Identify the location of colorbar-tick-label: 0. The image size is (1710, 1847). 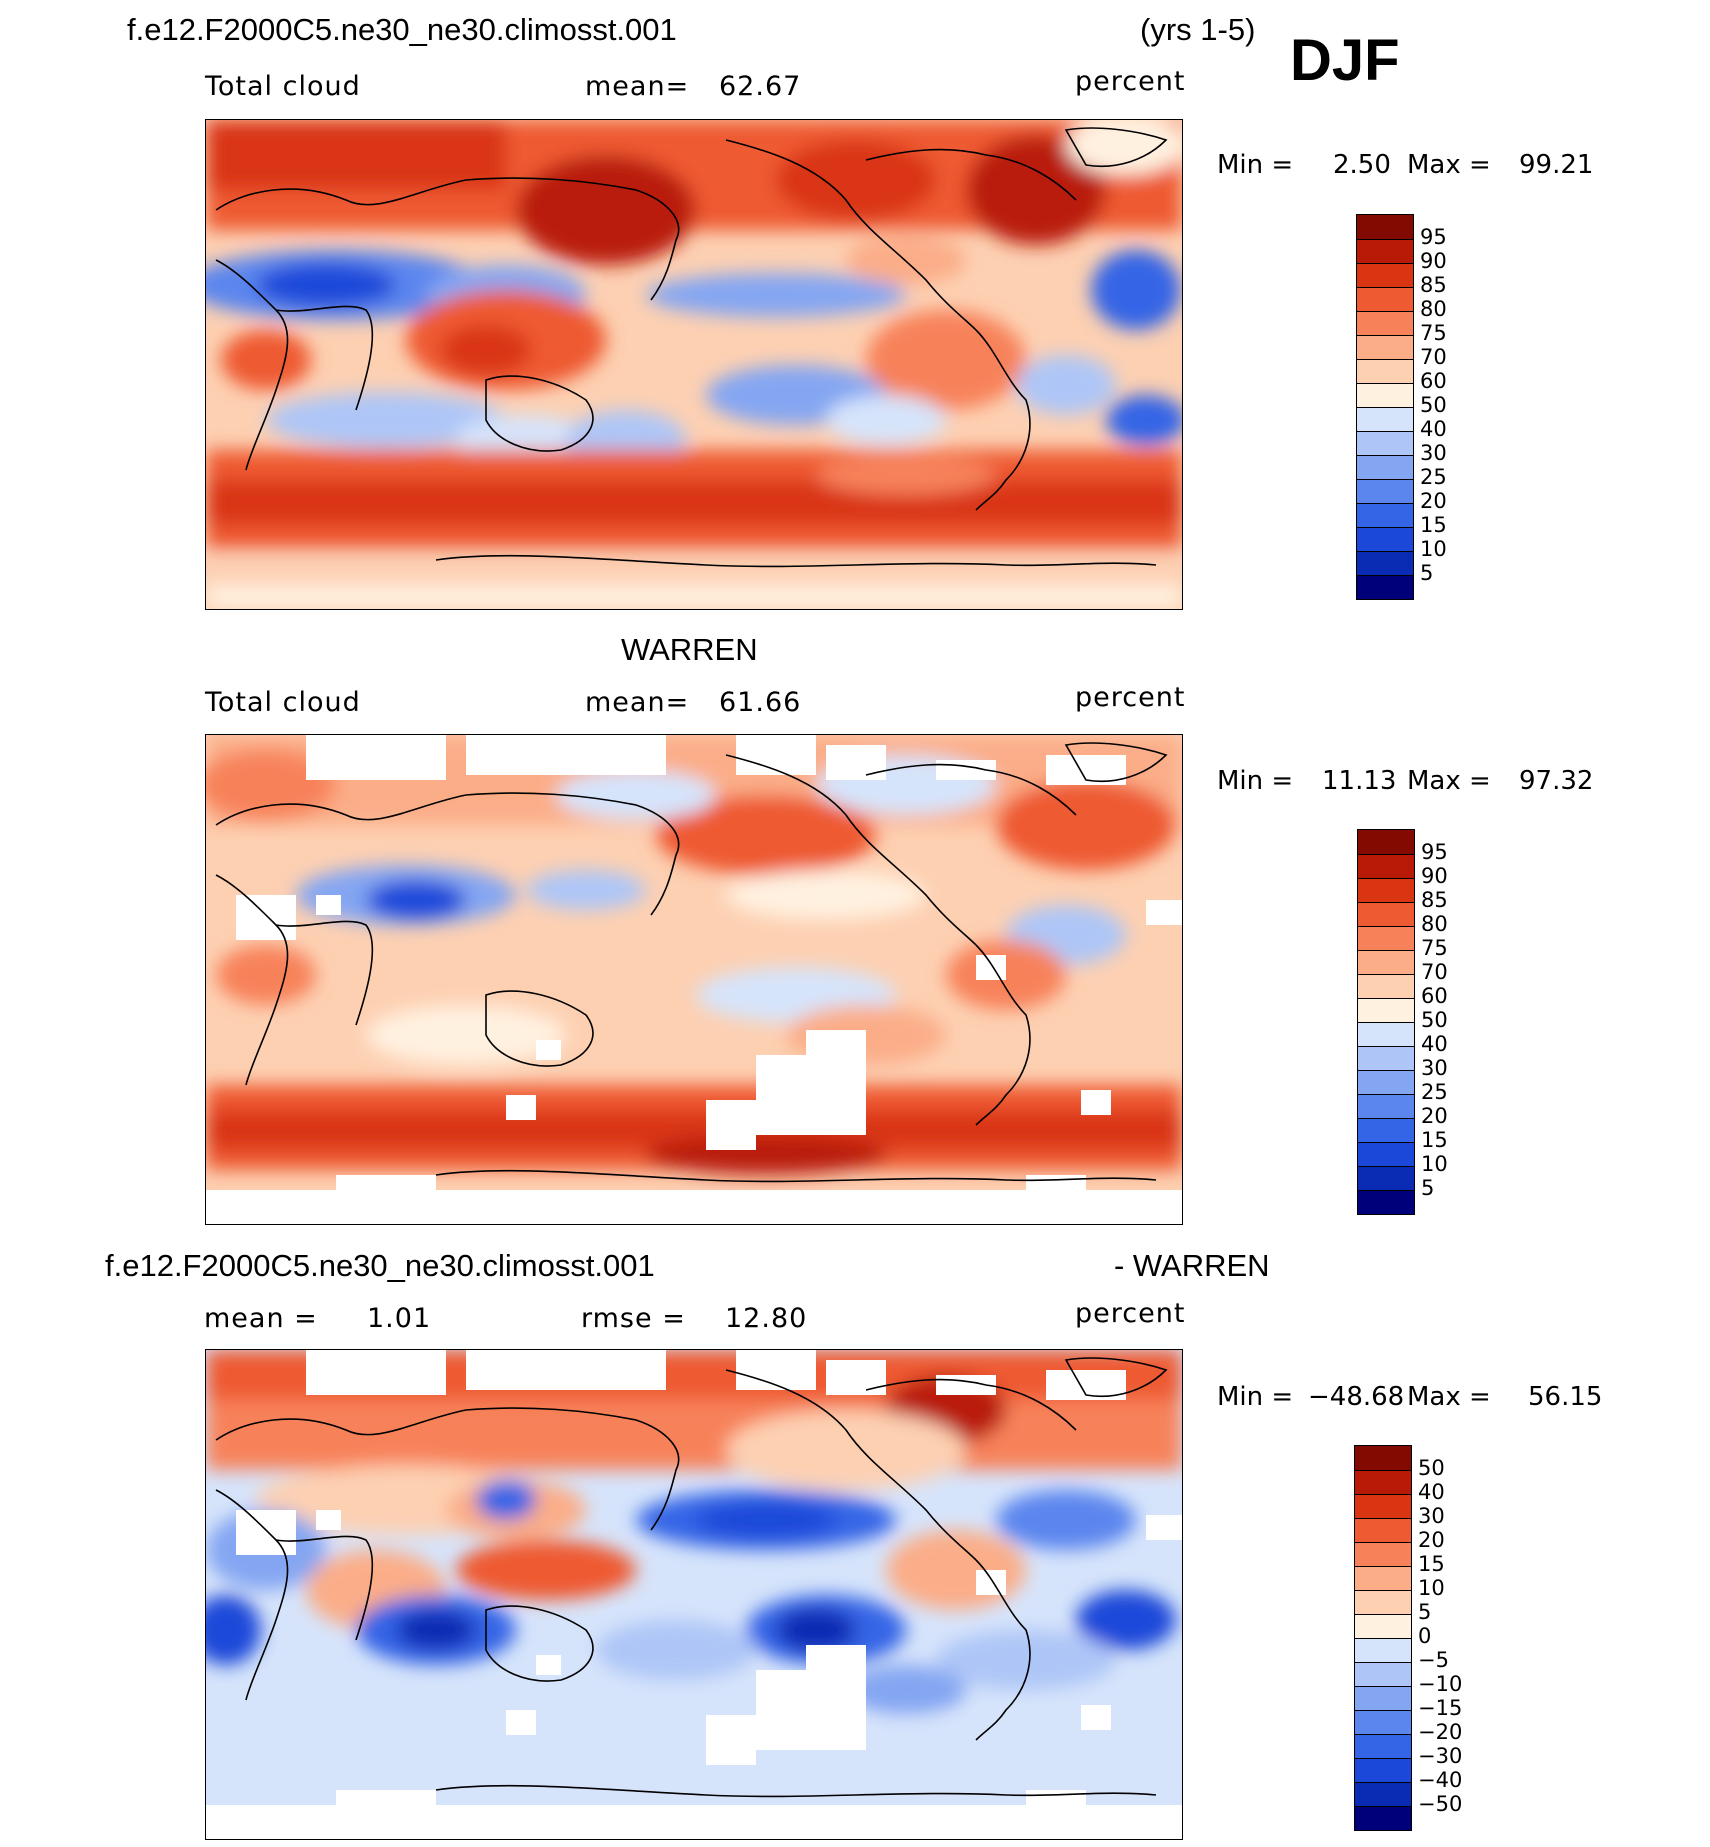
(1425, 1636).